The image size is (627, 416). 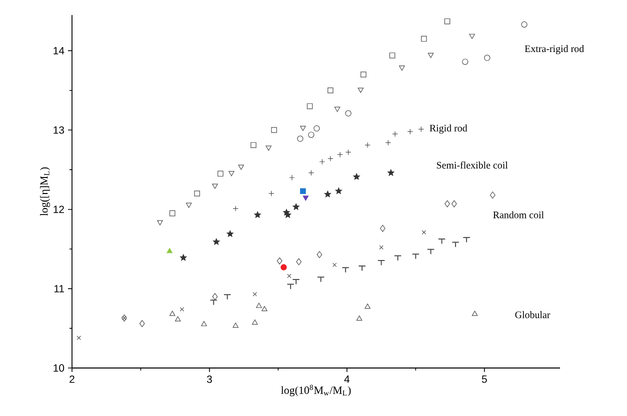 What do you see at coordinates (449, 129) in the screenshot?
I see `annotation: Rigid rod` at bounding box center [449, 129].